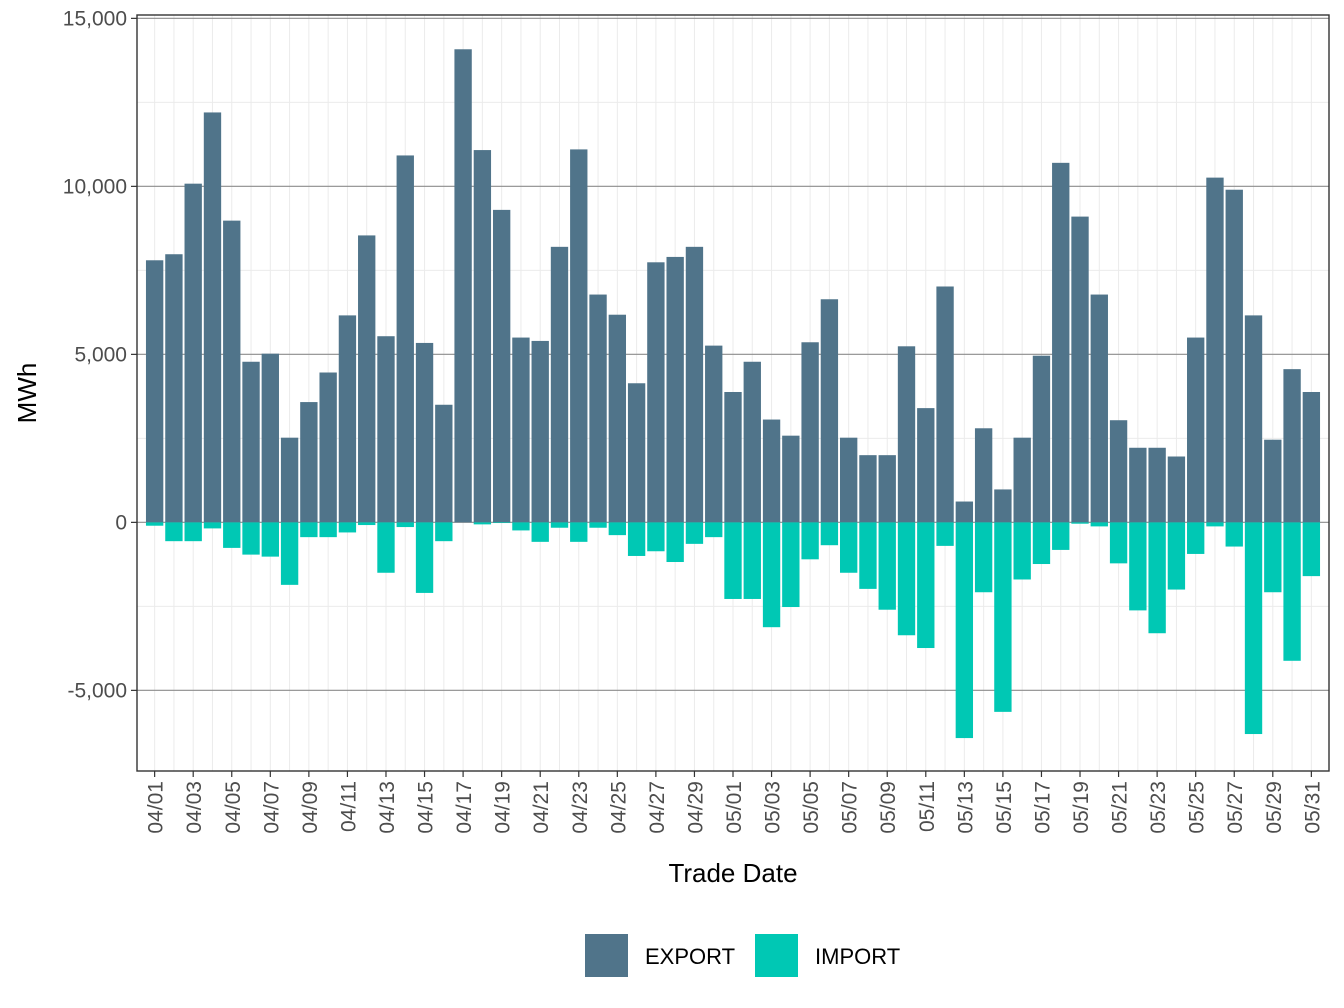  What do you see at coordinates (850, 807) in the screenshot?
I see `x-tick-label: 05/07` at bounding box center [850, 807].